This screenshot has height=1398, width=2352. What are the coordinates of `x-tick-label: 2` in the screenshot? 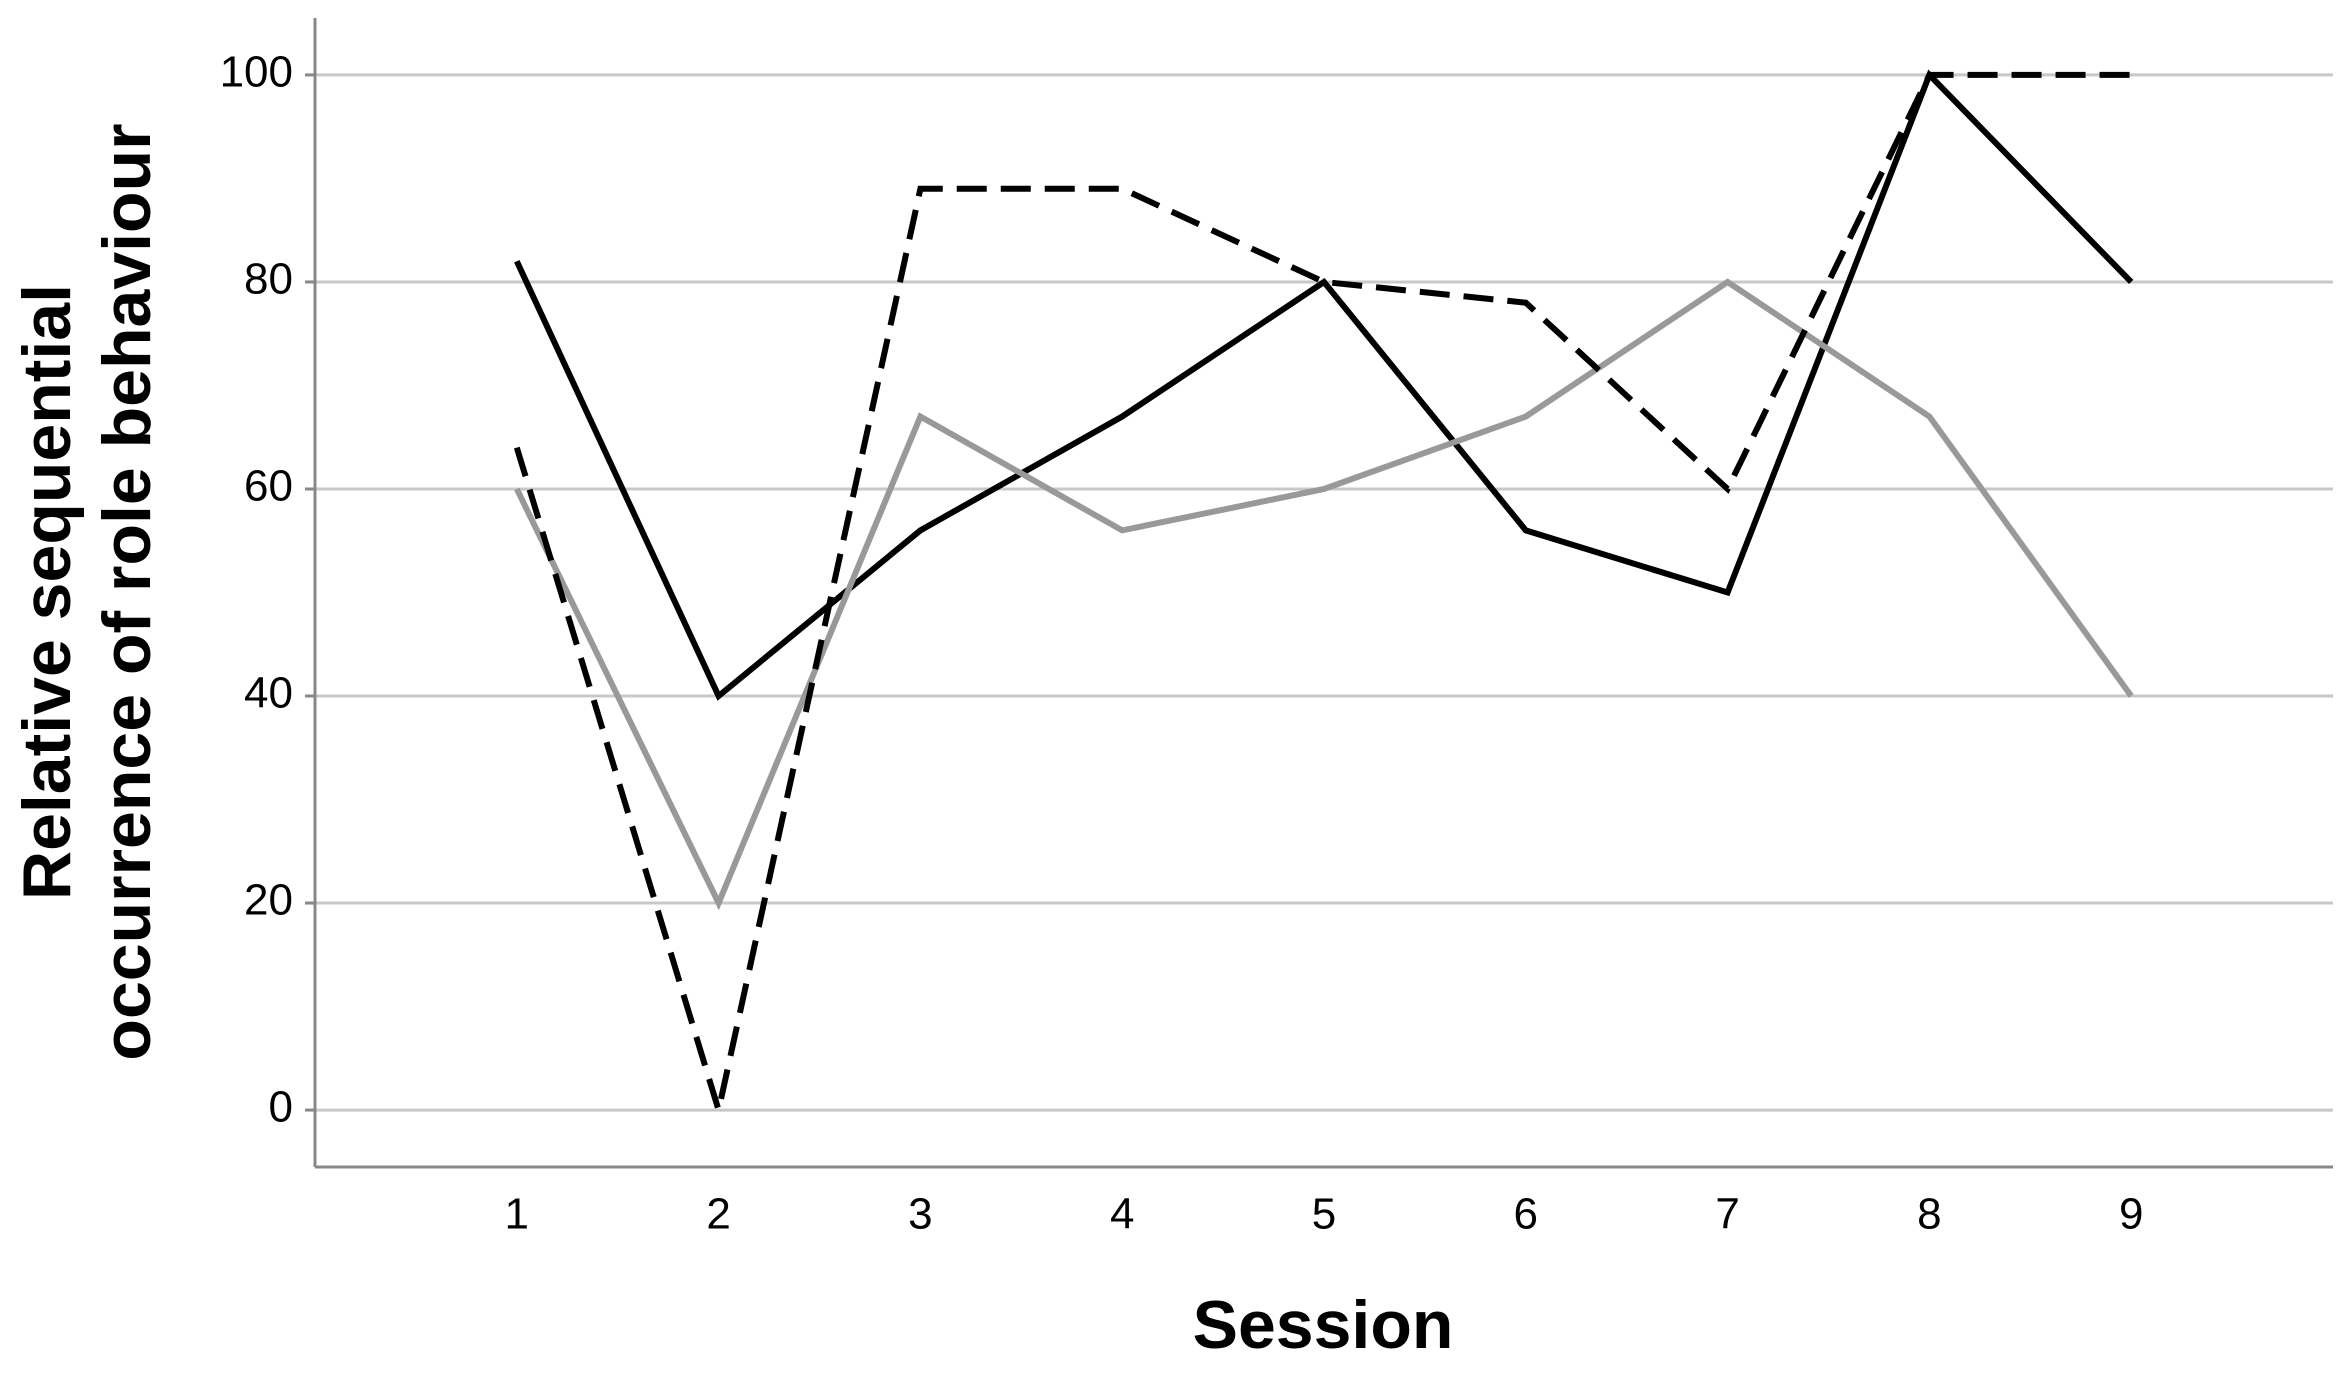 It's located at (718, 1214).